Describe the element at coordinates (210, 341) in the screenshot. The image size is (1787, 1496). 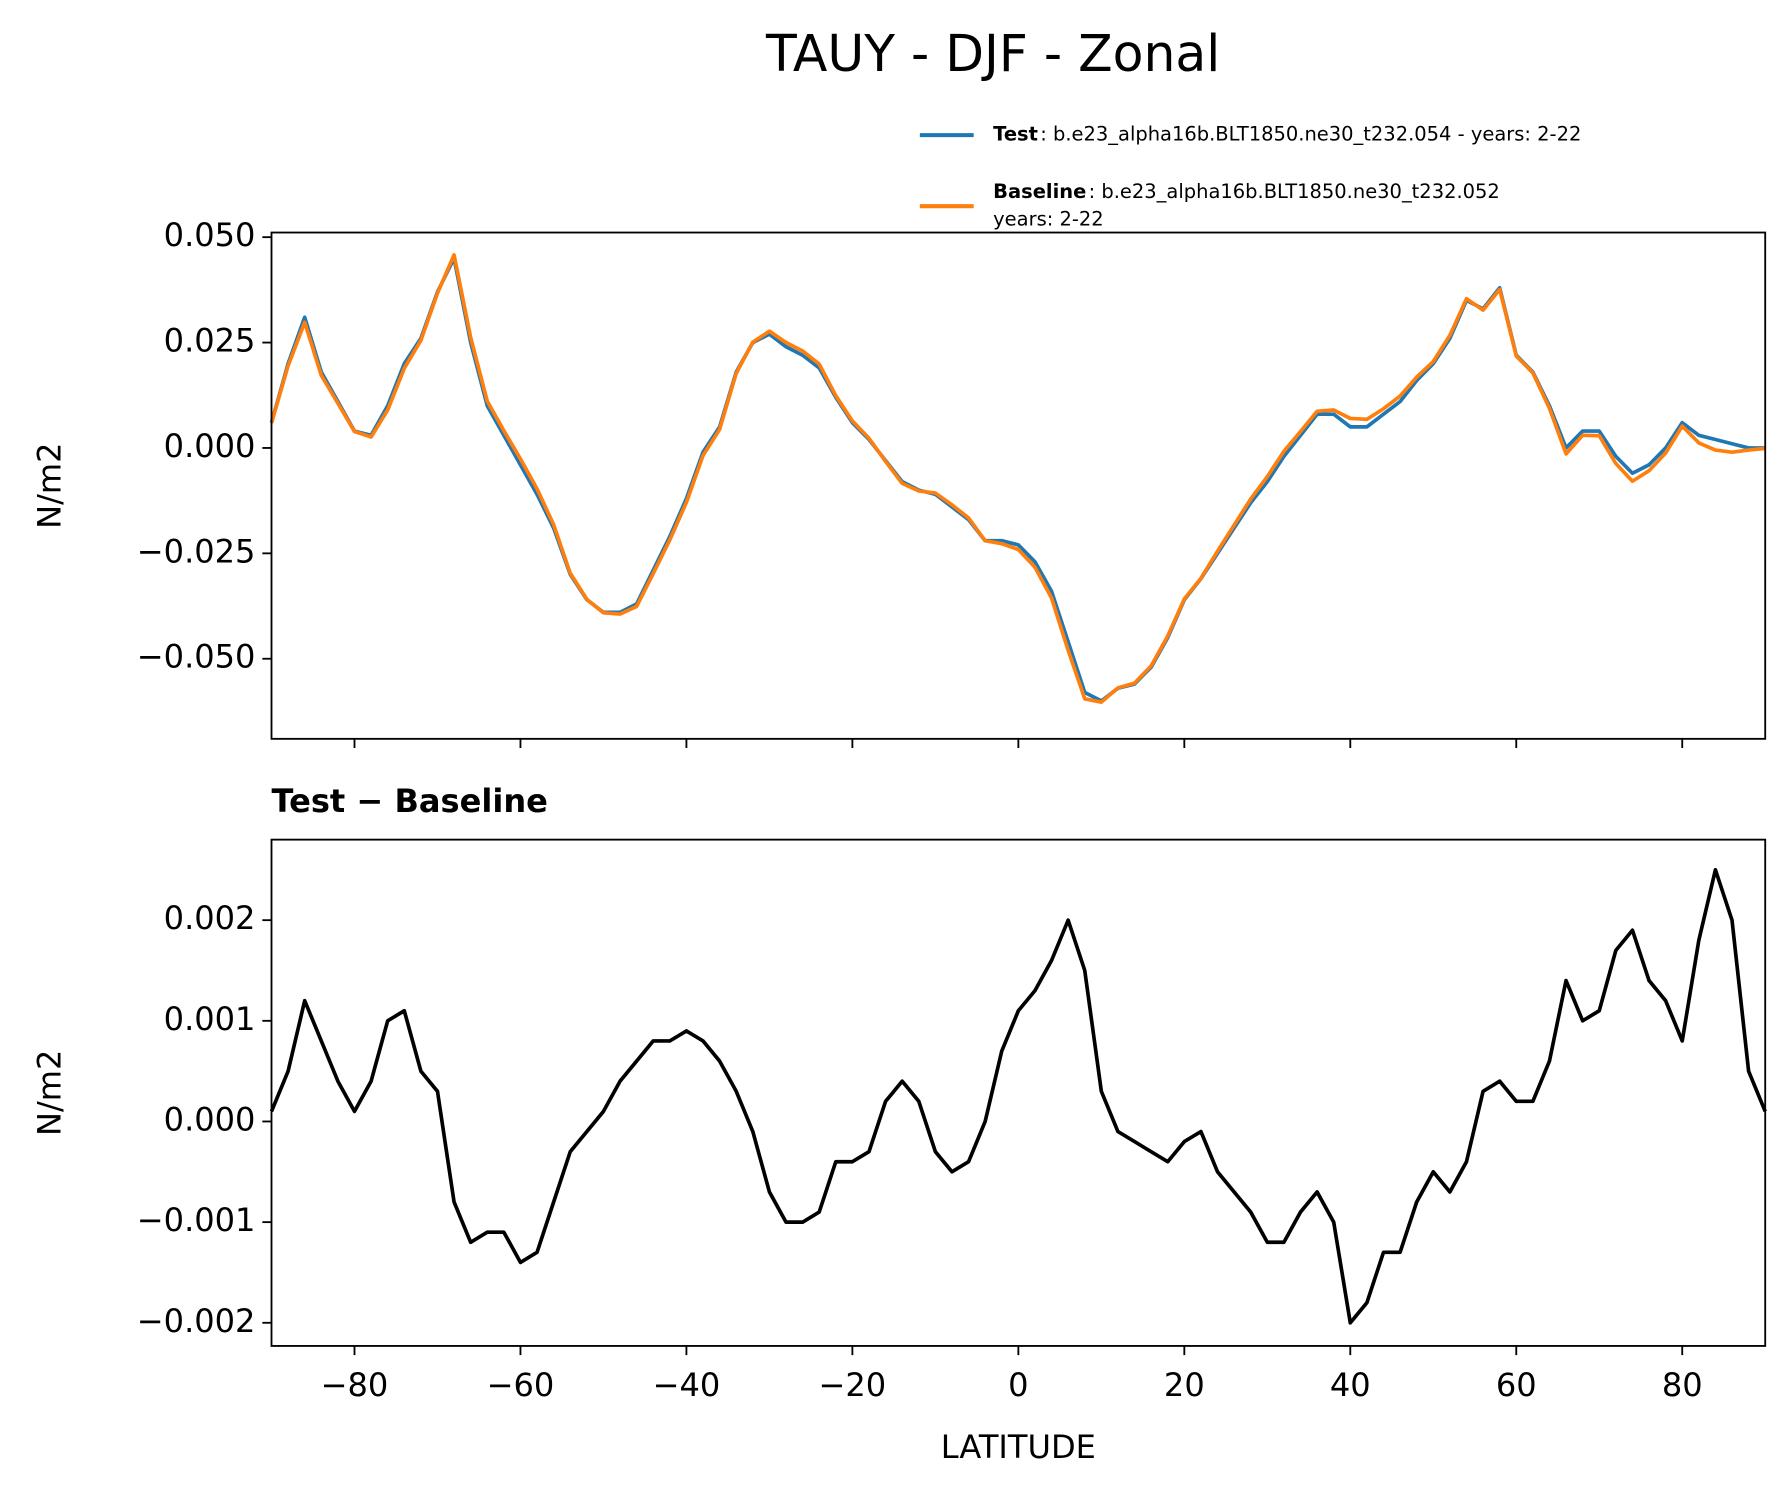
I see `y-tick-label: 0.025` at that location.